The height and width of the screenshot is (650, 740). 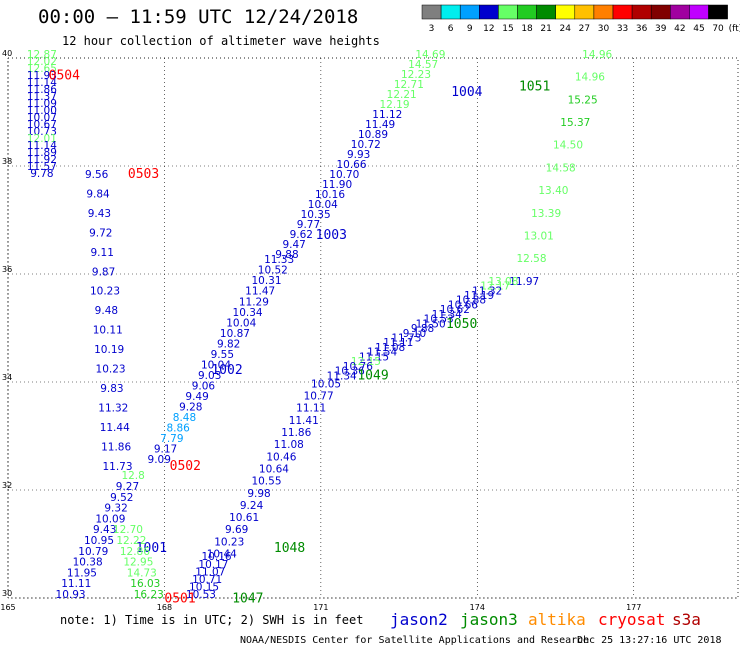 What do you see at coordinates (430, 55) in the screenshot?
I see `wave-height-value: 14.69` at bounding box center [430, 55].